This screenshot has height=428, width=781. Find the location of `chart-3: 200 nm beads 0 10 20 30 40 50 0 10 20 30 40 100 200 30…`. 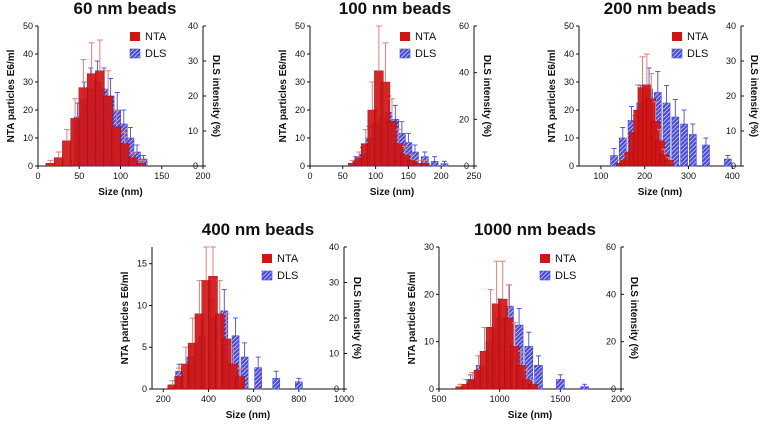

chart-3: 200 nm beads 0 10 20 30 40 50 0 10 20 30 40 100 200 30… is located at coordinates (653, 99).